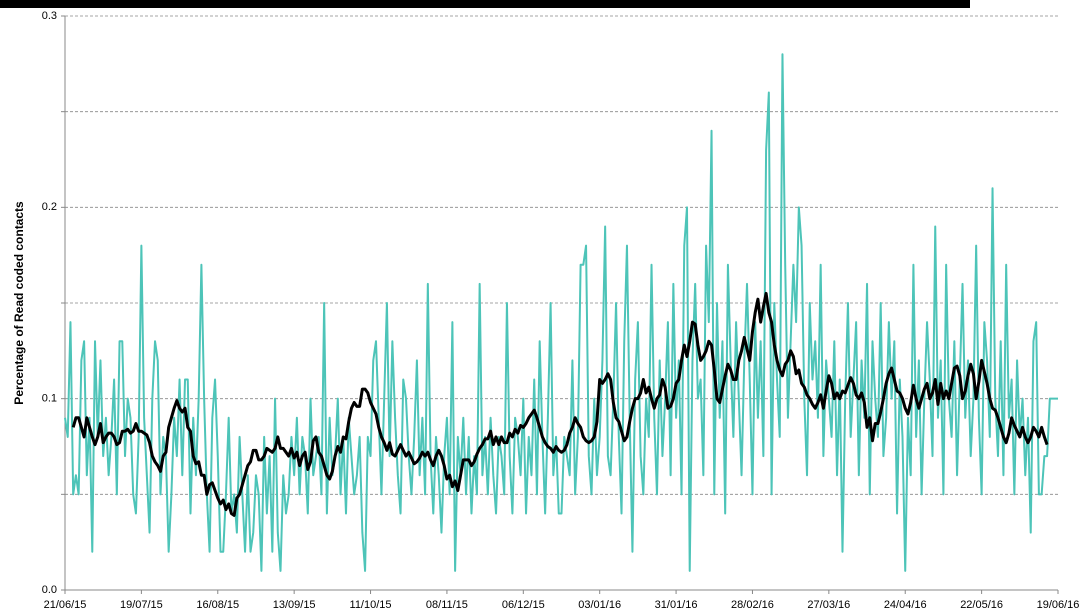 Image resolution: width=1091 pixels, height=615 pixels. What do you see at coordinates (447, 605) in the screenshot?
I see `x-tick-label: 08/11/15` at bounding box center [447, 605].